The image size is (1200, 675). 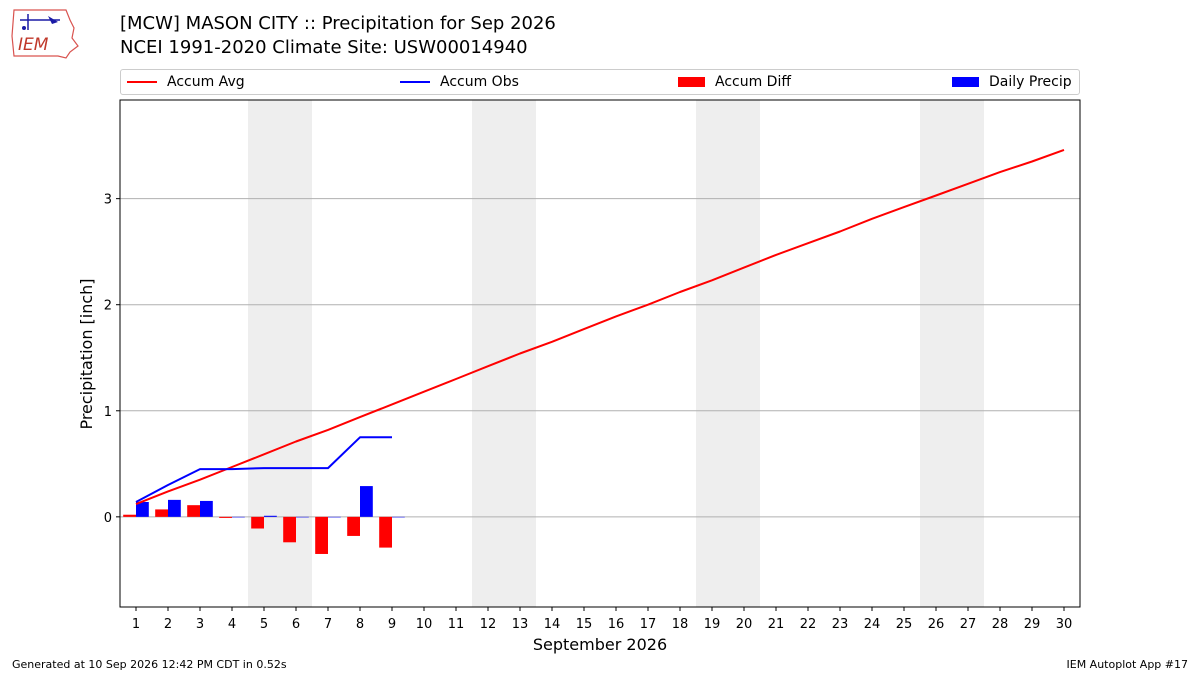 I want to click on x-tick-label: 12, so click(x=488, y=624).